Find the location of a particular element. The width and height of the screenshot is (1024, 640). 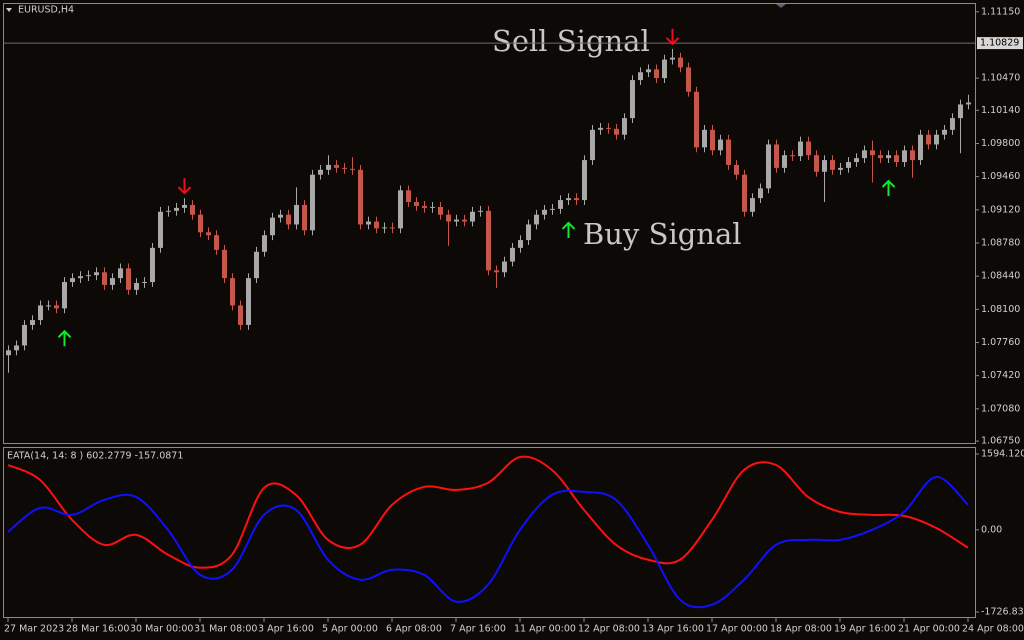

y-tick-label: 0.00 is located at coordinates (991, 529).